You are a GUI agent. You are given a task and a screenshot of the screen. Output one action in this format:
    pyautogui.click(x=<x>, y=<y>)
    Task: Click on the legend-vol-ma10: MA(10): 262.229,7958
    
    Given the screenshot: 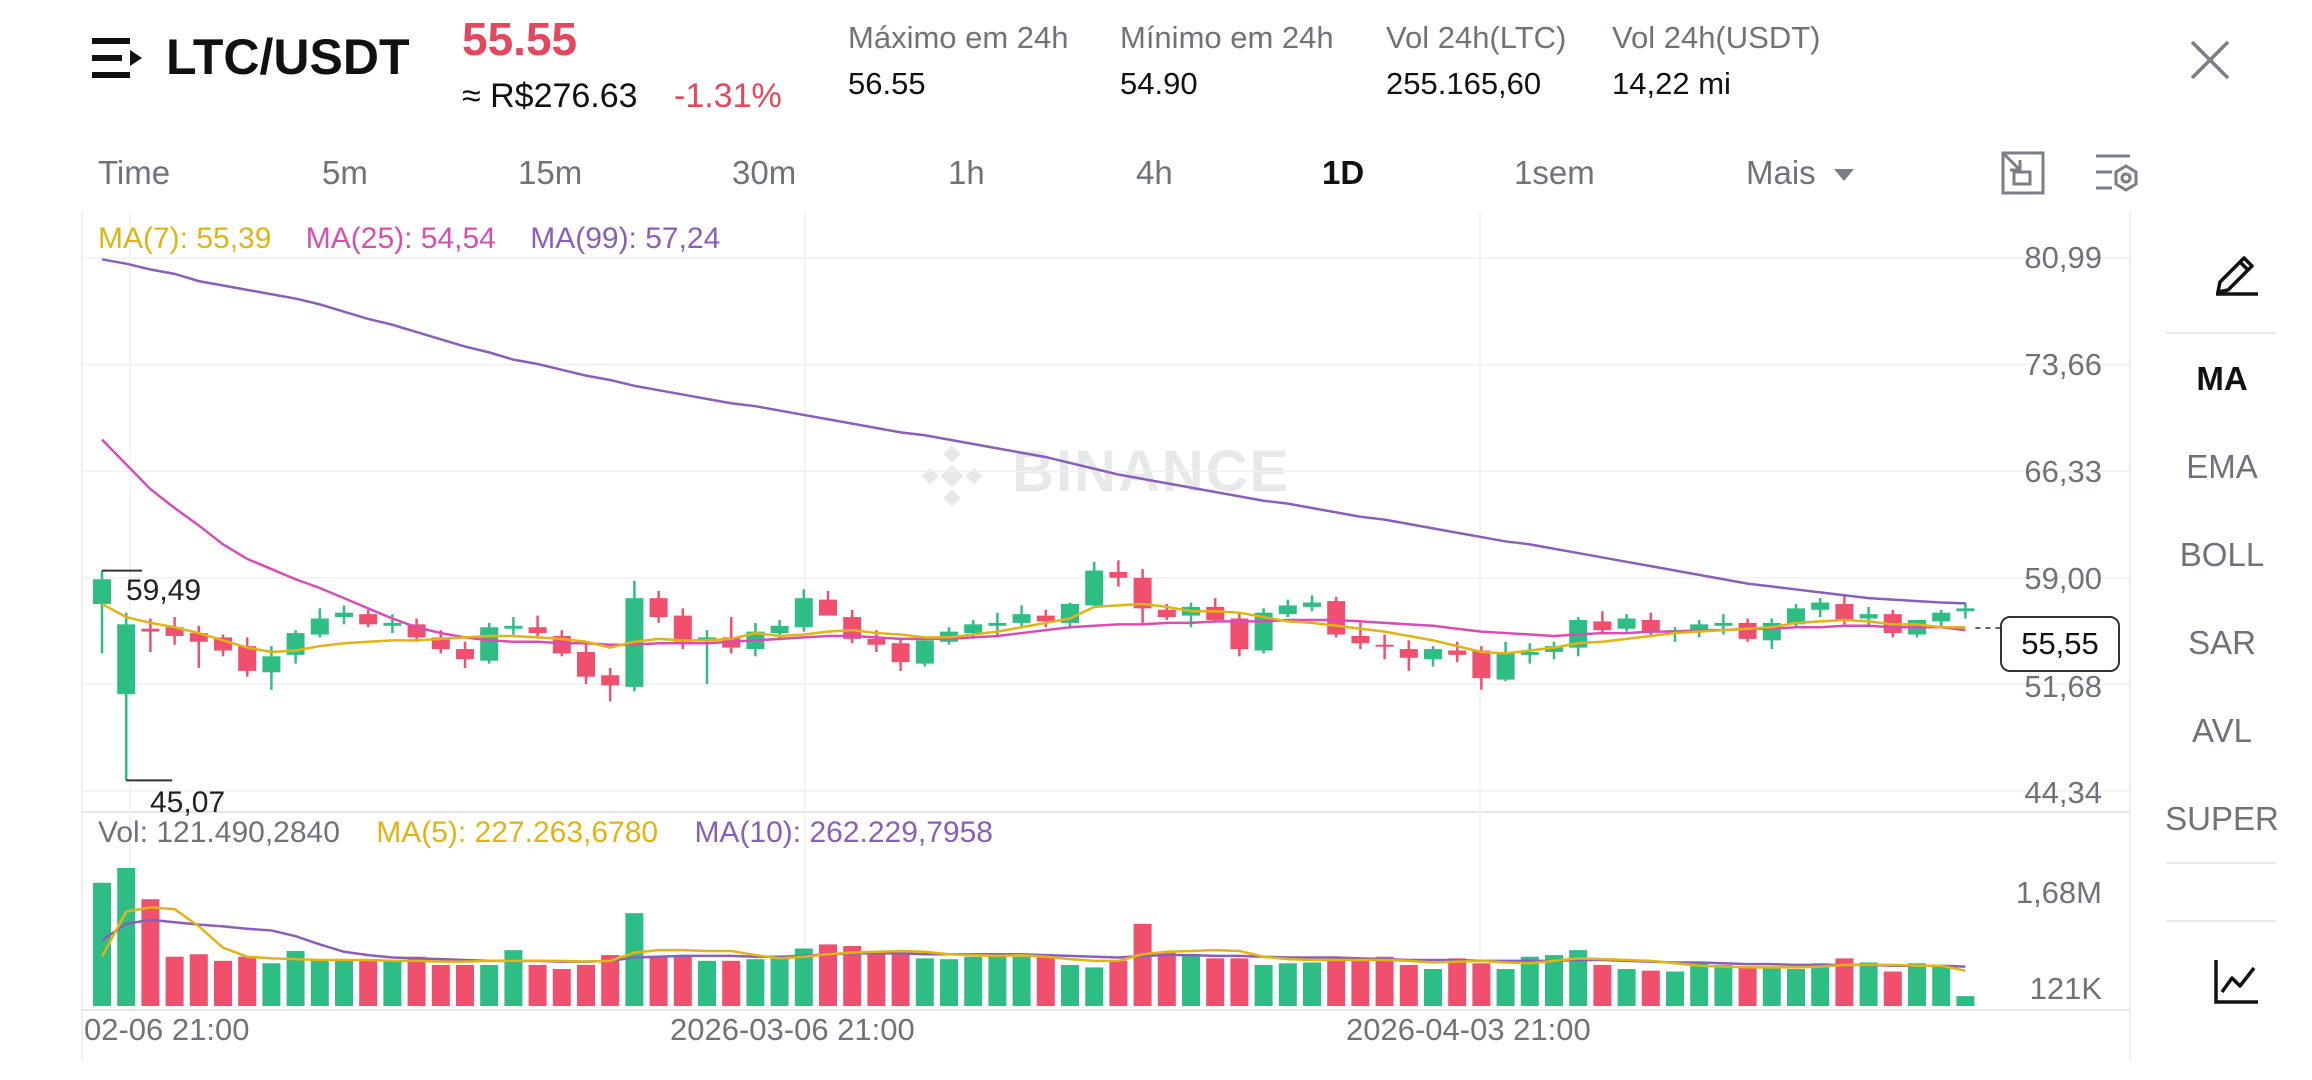 What is the action you would take?
    pyautogui.click(x=843, y=832)
    